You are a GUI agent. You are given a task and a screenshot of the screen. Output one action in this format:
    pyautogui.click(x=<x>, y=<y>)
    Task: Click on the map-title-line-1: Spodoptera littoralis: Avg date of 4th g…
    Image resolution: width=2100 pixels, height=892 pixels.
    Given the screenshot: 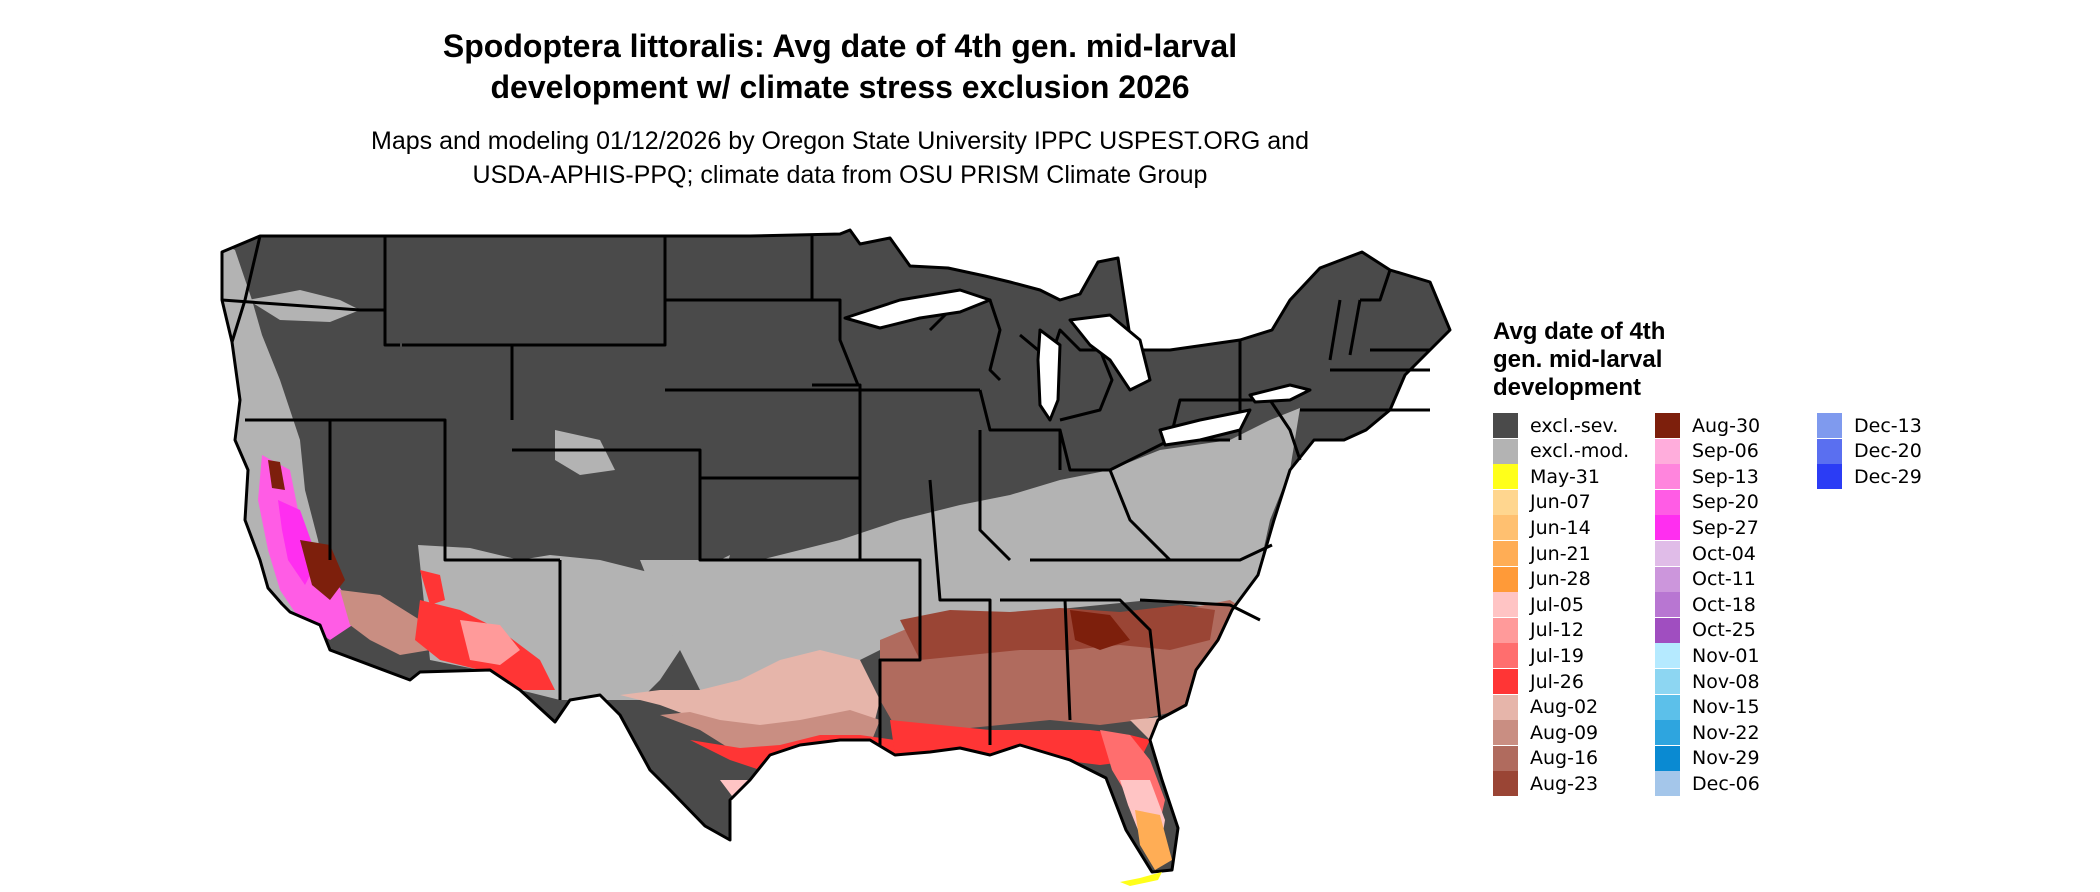 What is the action you would take?
    pyautogui.click(x=840, y=46)
    